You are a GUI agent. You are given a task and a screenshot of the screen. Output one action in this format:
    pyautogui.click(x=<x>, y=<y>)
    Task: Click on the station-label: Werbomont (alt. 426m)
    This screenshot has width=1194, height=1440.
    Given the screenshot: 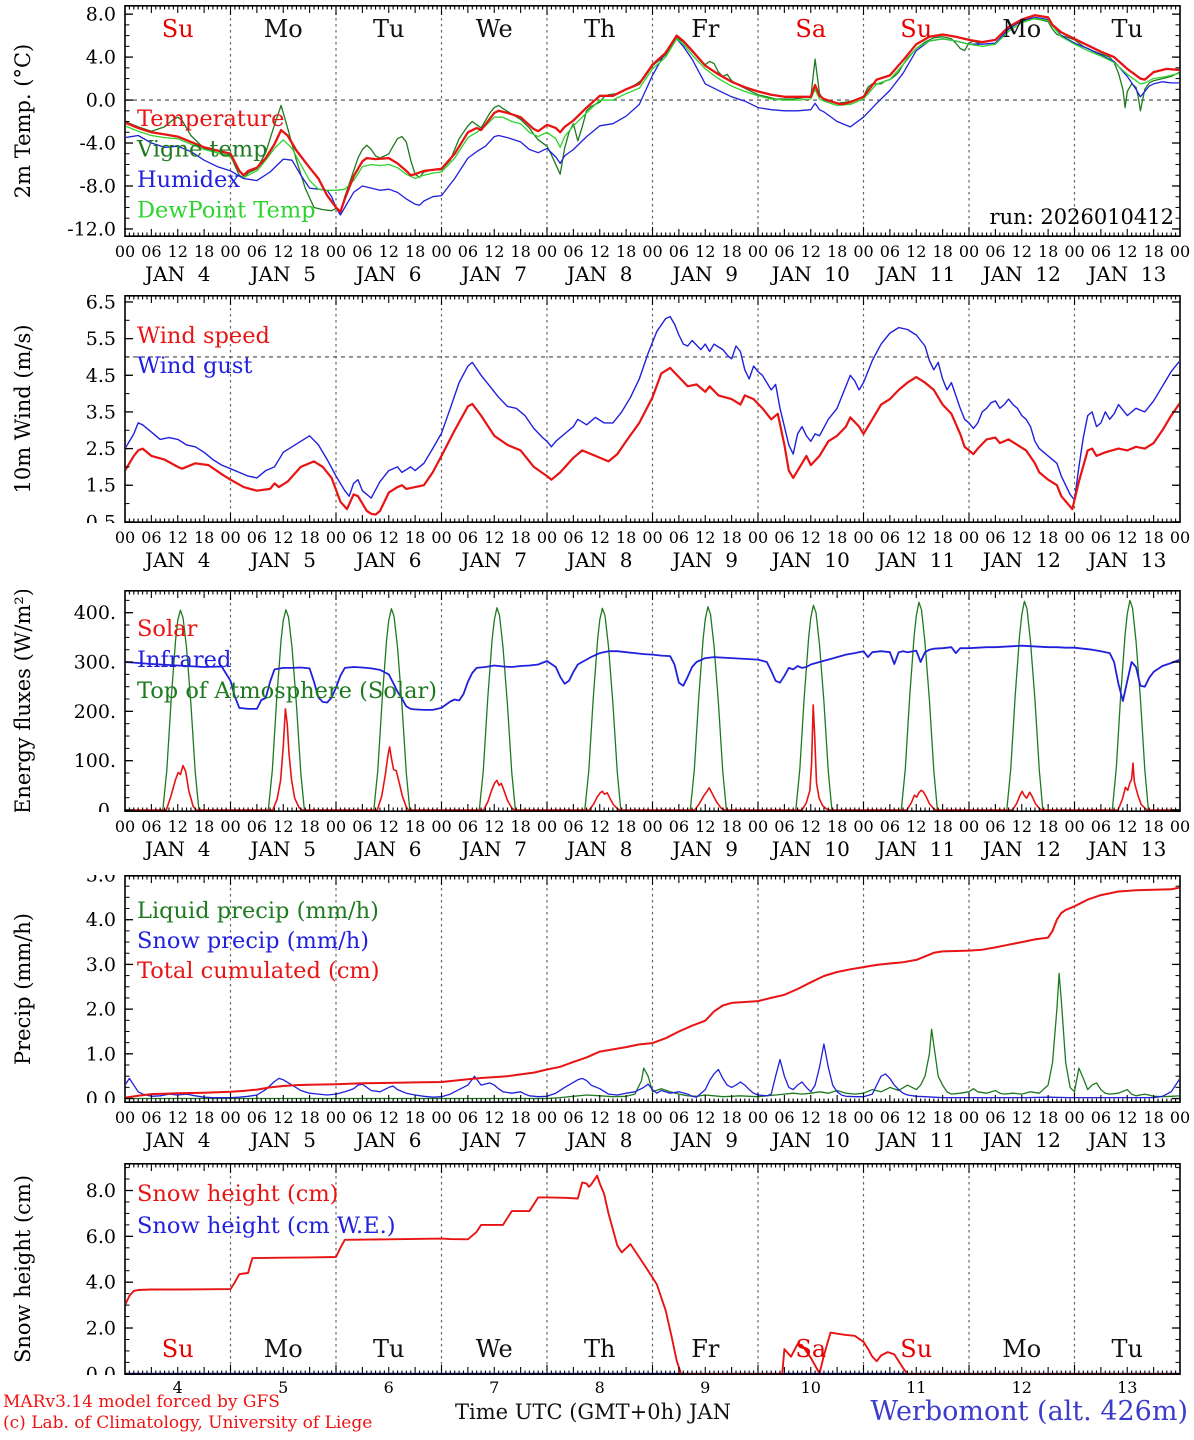 What is the action you would take?
    pyautogui.click(x=1029, y=1411)
    